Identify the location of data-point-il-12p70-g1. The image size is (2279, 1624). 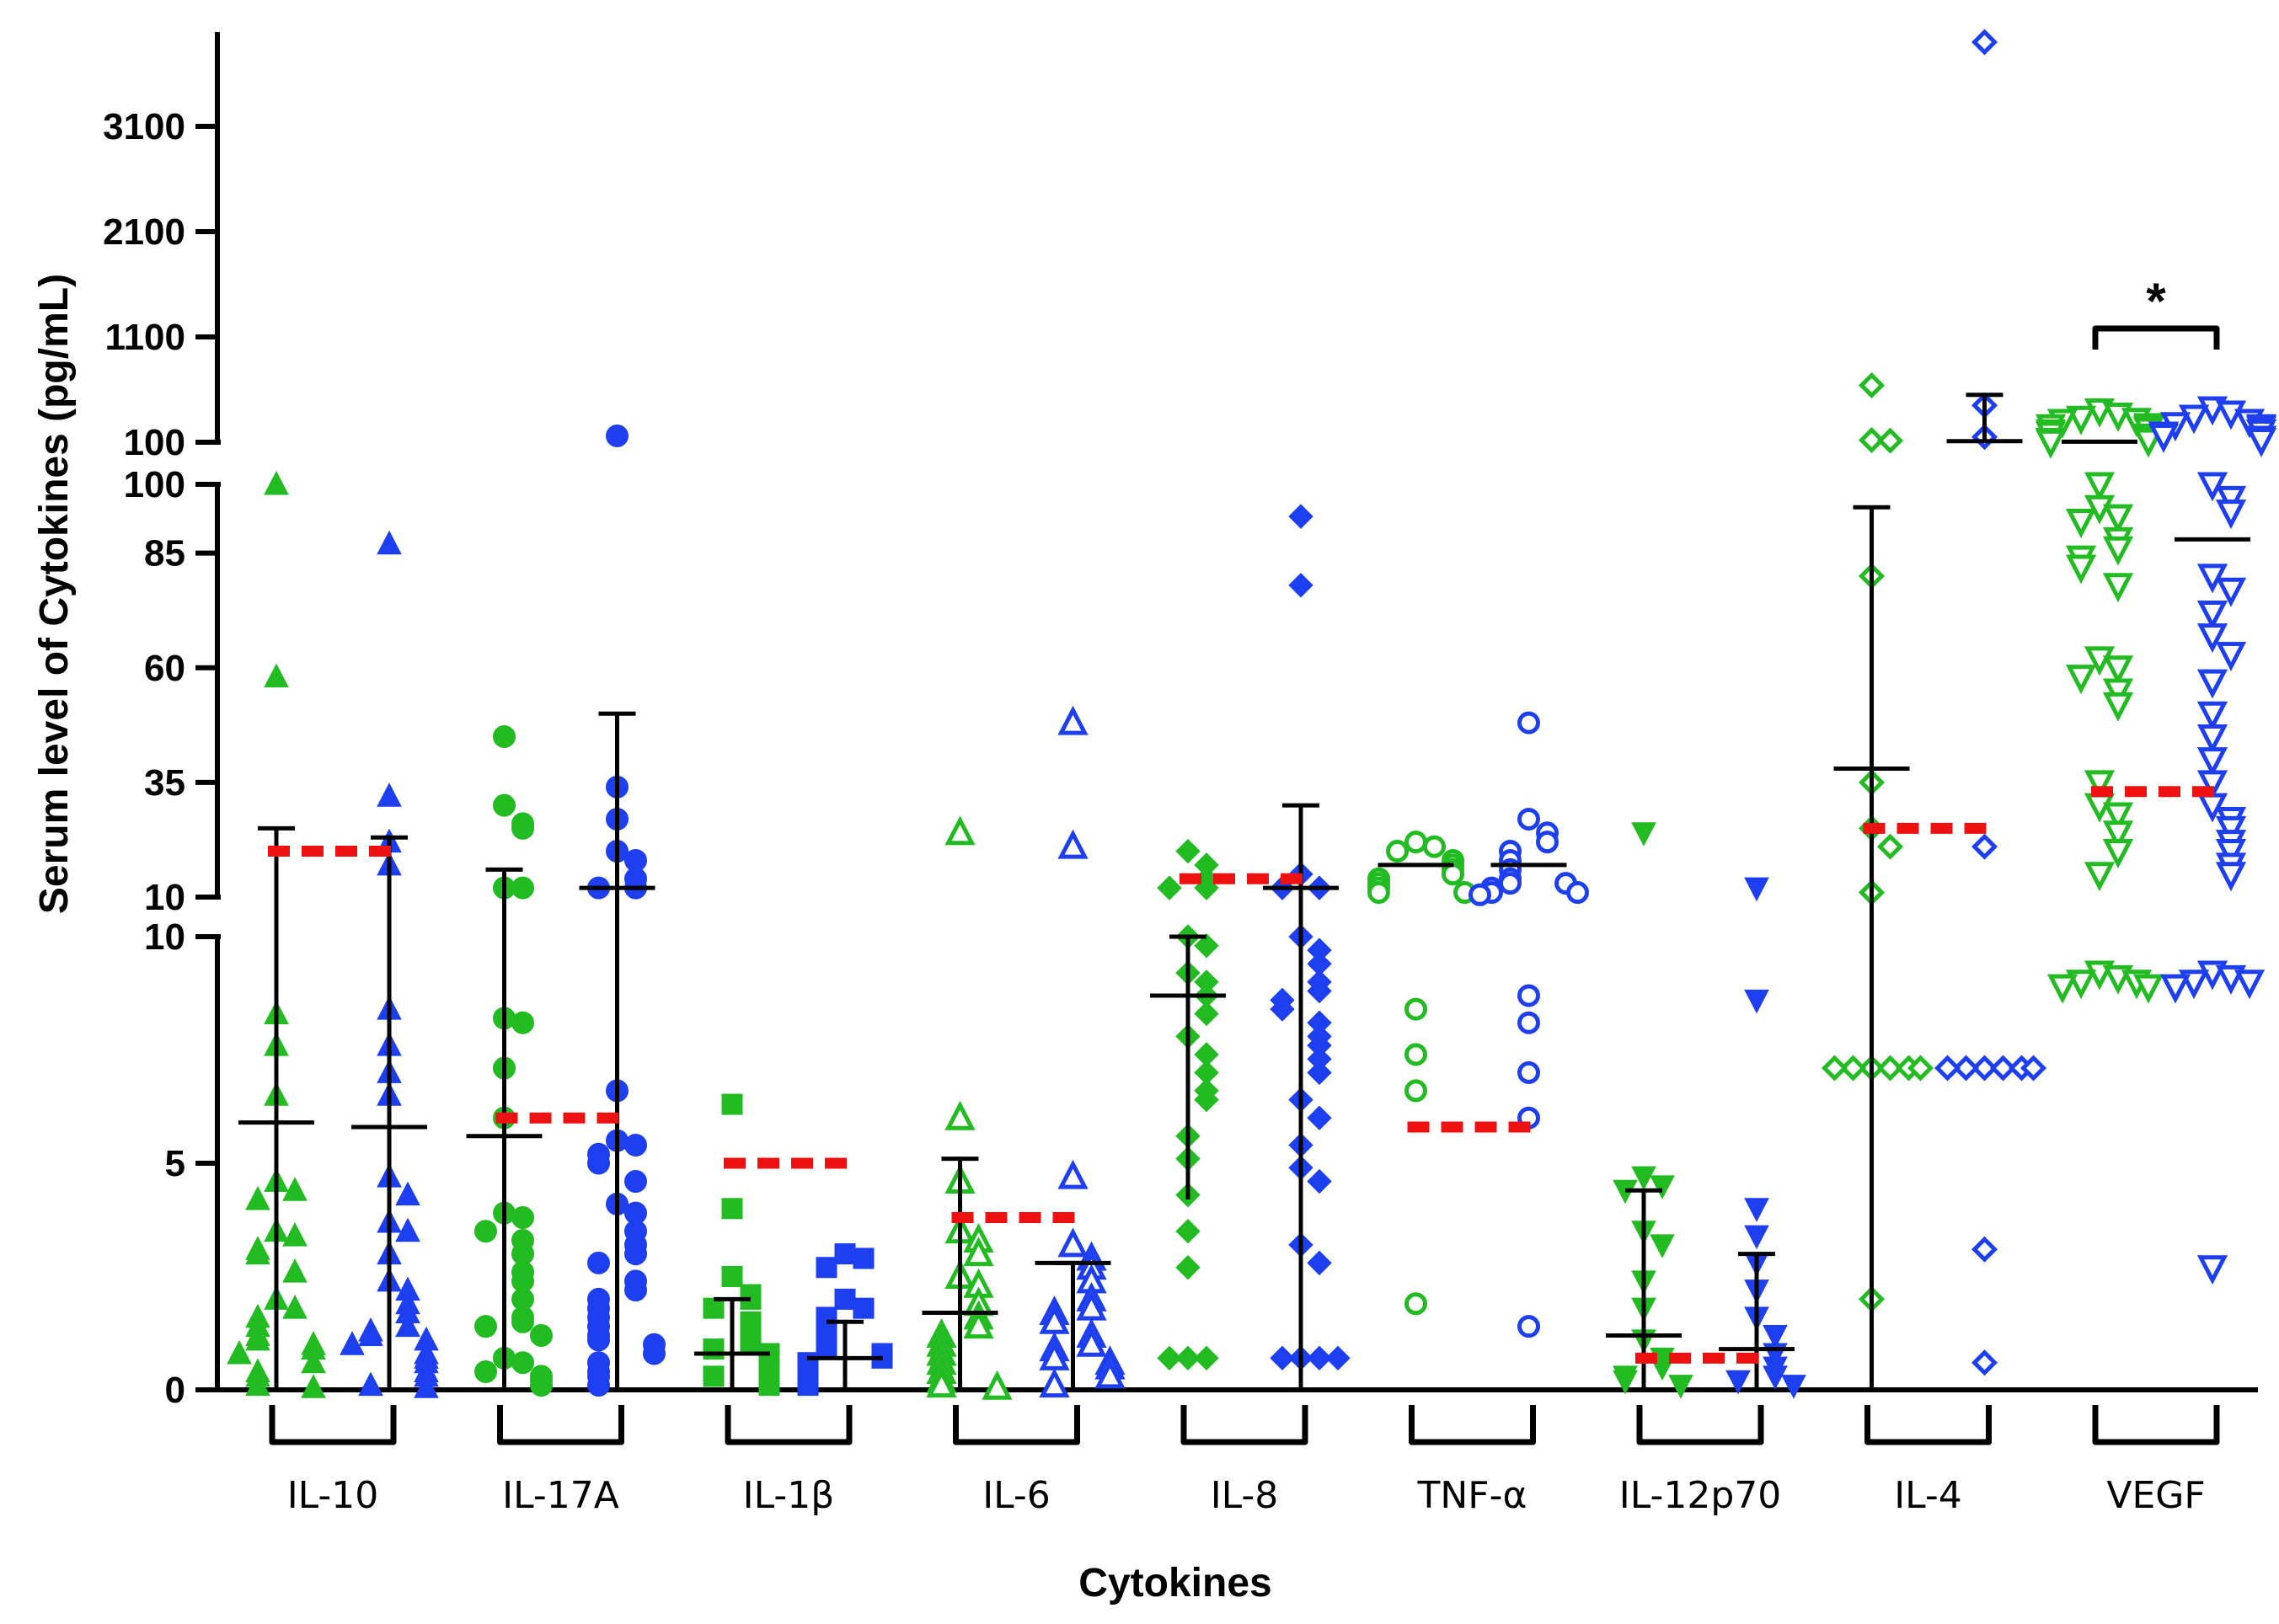
(1625, 1382).